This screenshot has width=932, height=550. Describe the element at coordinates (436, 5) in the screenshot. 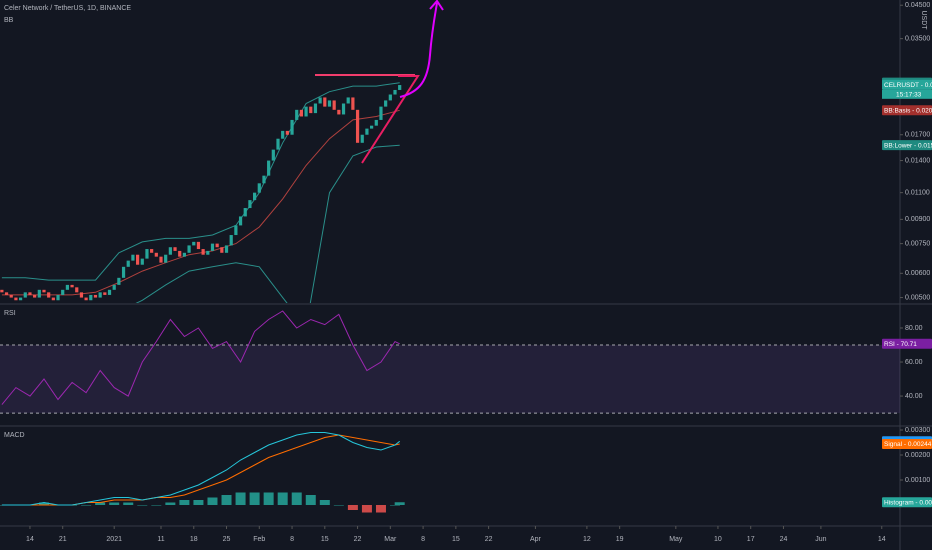

I see `arrow-head` at that location.